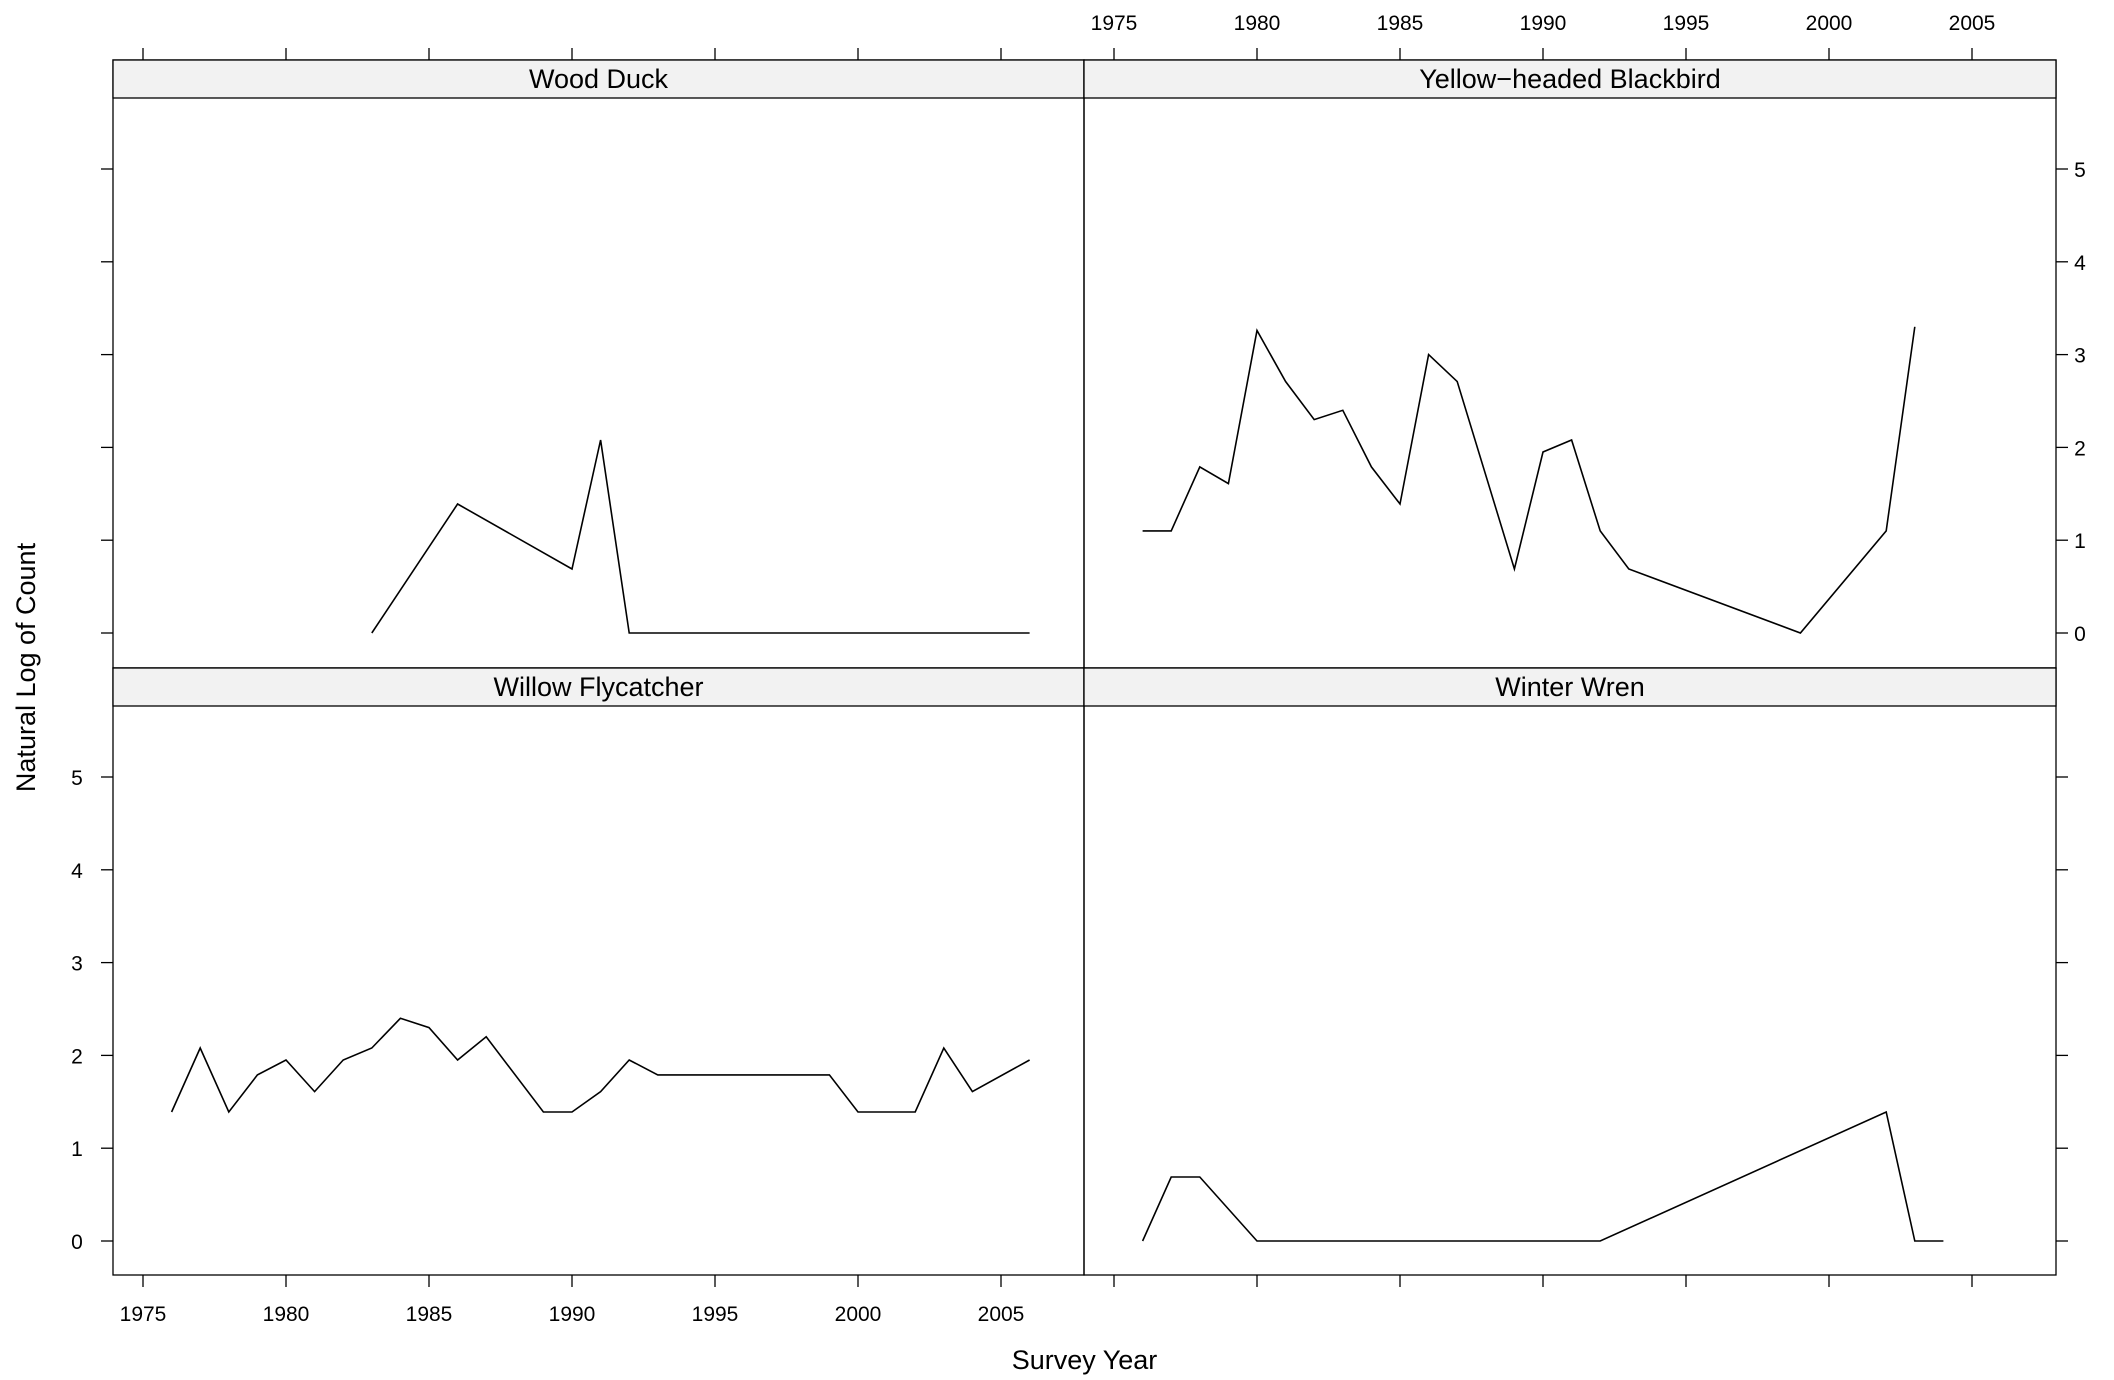  I want to click on y-tick-label-left: 2, so click(77, 1056).